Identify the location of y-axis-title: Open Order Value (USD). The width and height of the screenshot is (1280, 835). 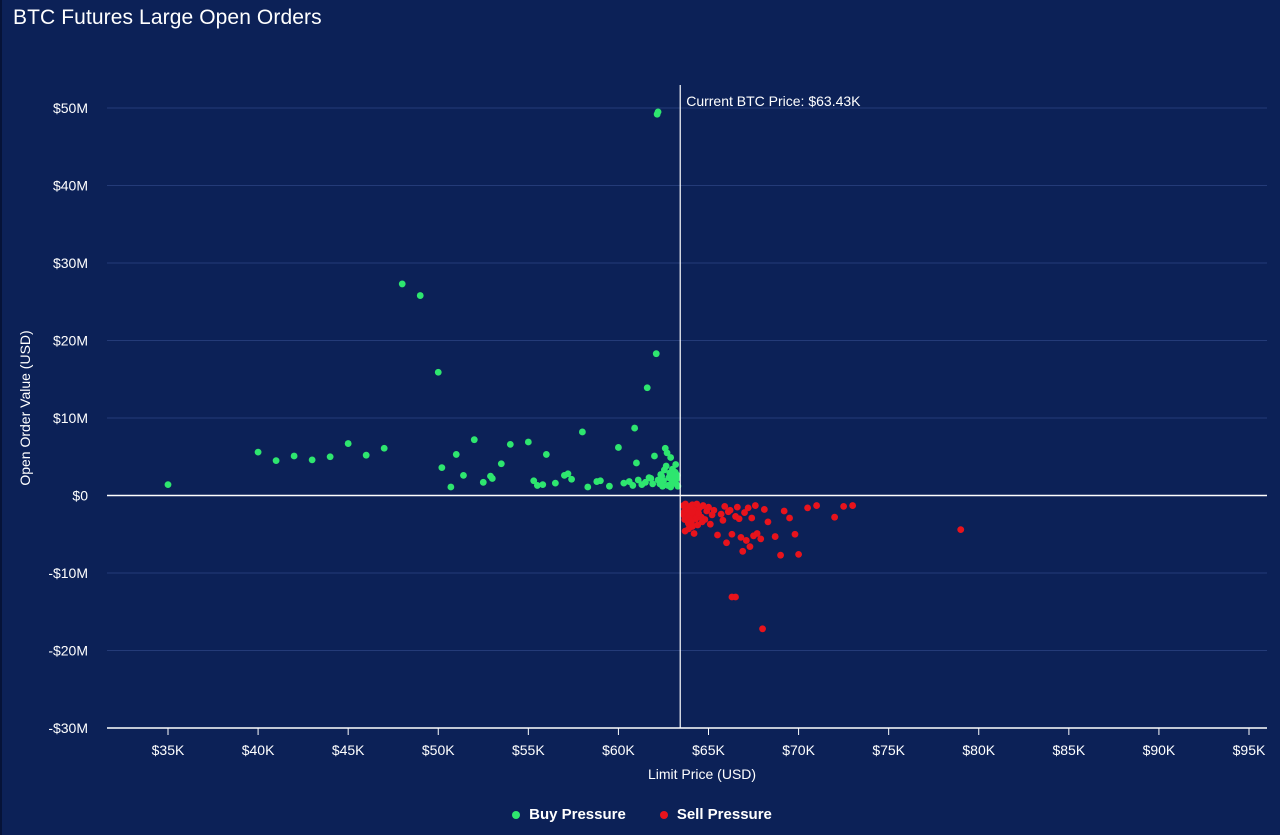
(25, 407).